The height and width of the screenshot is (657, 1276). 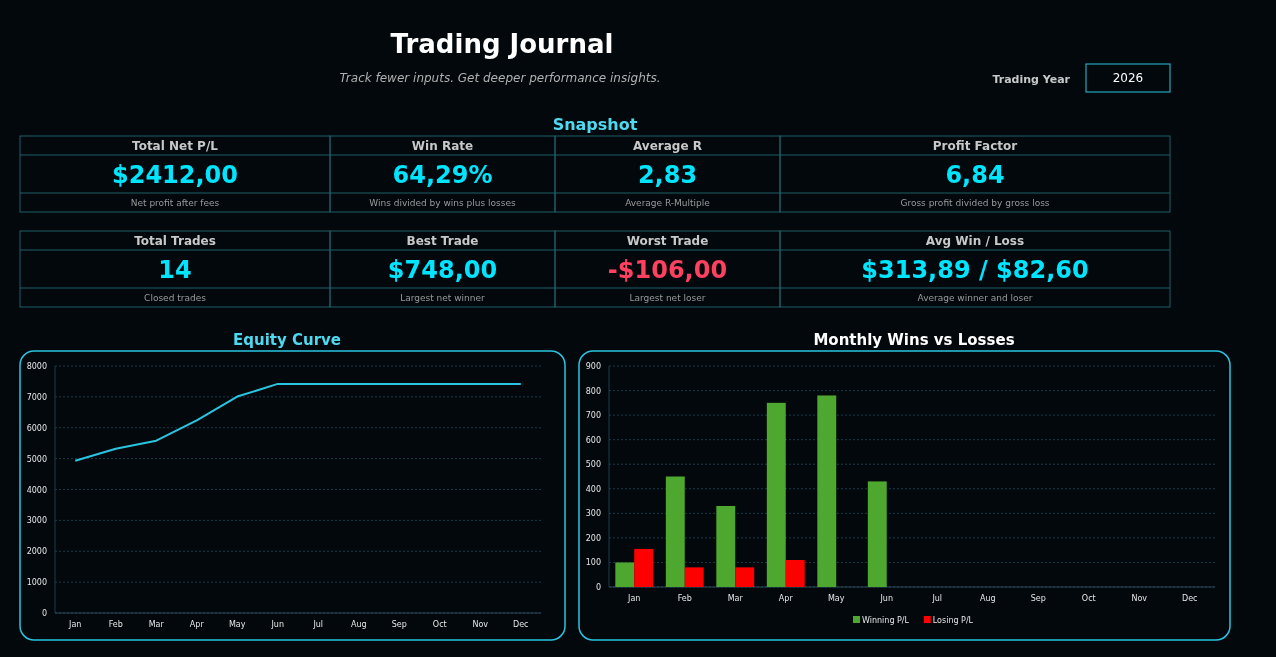 I want to click on text: $313,89 / $82,60, so click(x=975, y=270).